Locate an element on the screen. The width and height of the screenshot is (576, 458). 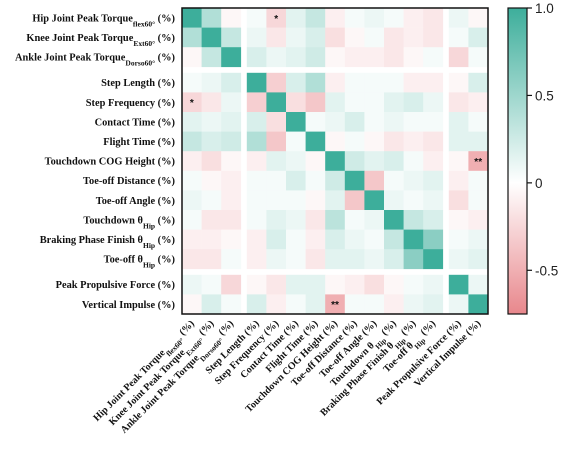
row-label: Touchdown θHip (%) is located at coordinates (129, 222).